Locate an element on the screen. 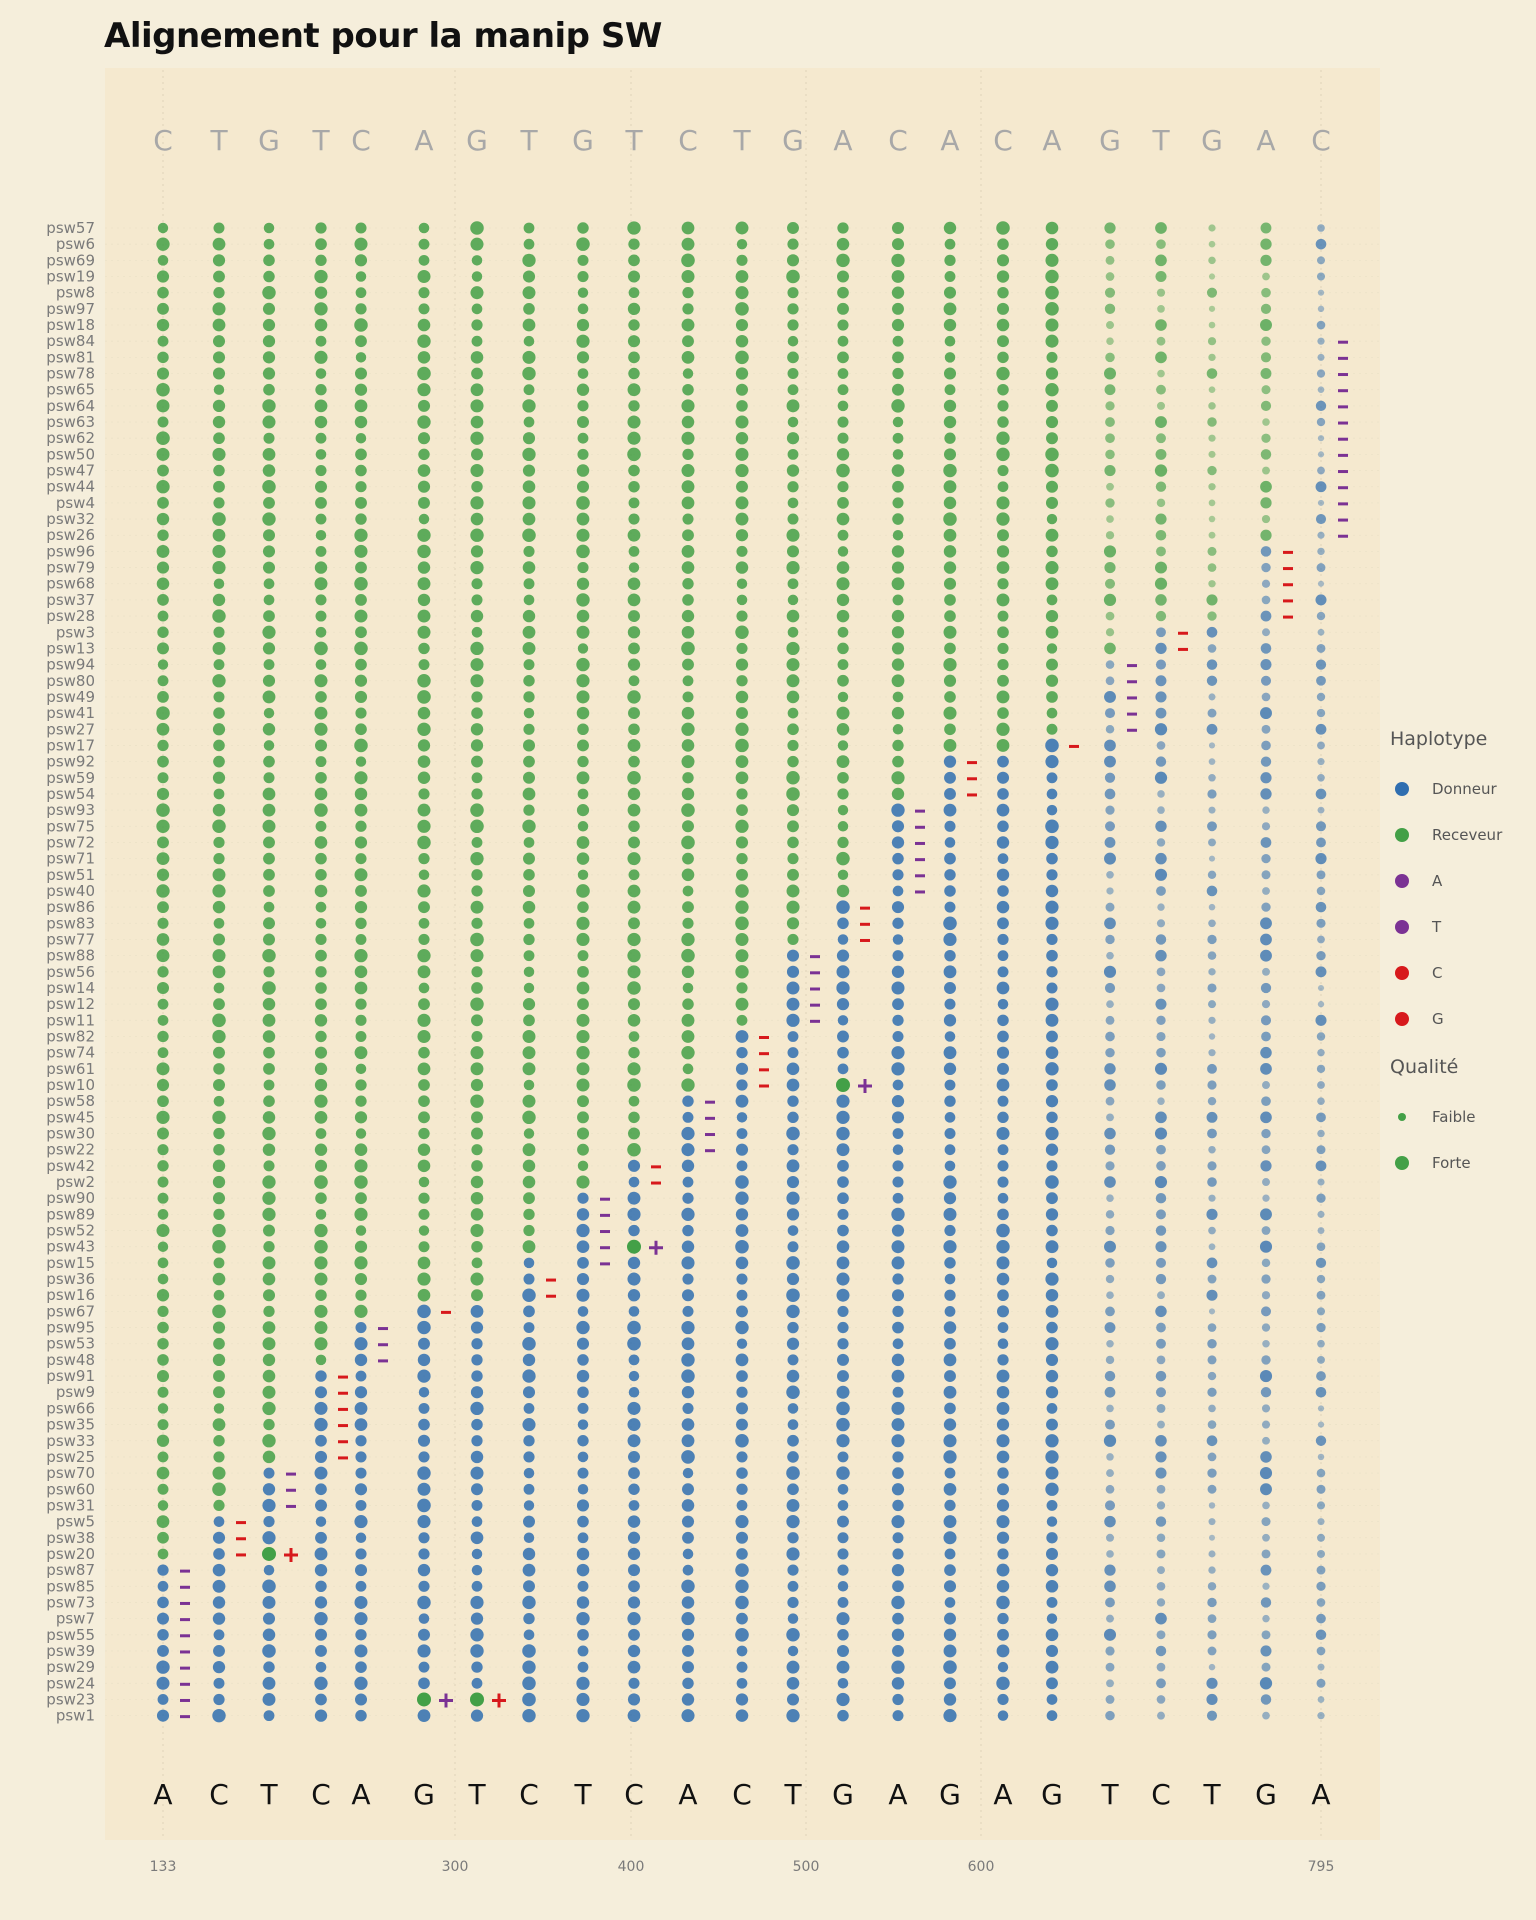  row-label: psw52 is located at coordinates (70, 1231).